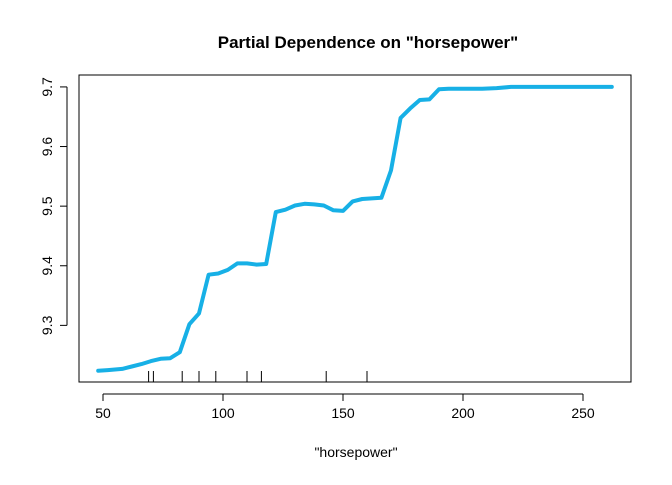  Describe the element at coordinates (47, 266) in the screenshot. I see `y-tick-label: 9.4` at that location.